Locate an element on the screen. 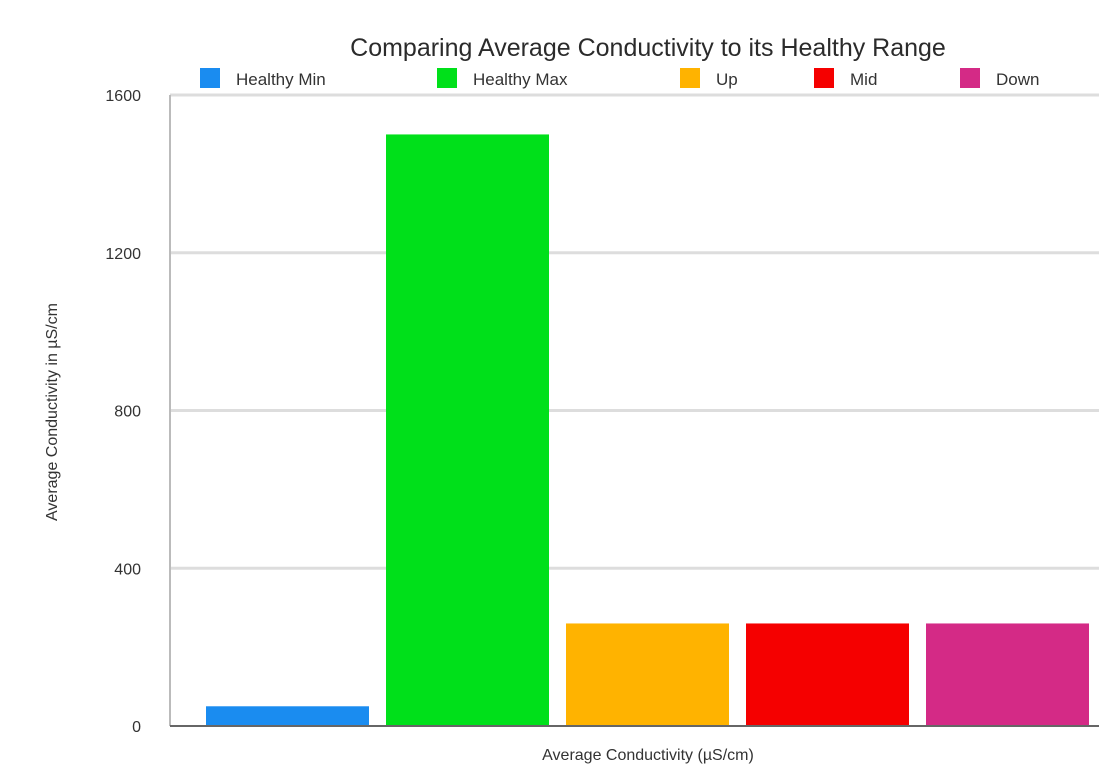 This screenshot has width=1099, height=766. x-axis-label: Average Conductivity (µS/cm) is located at coordinates (648, 755).